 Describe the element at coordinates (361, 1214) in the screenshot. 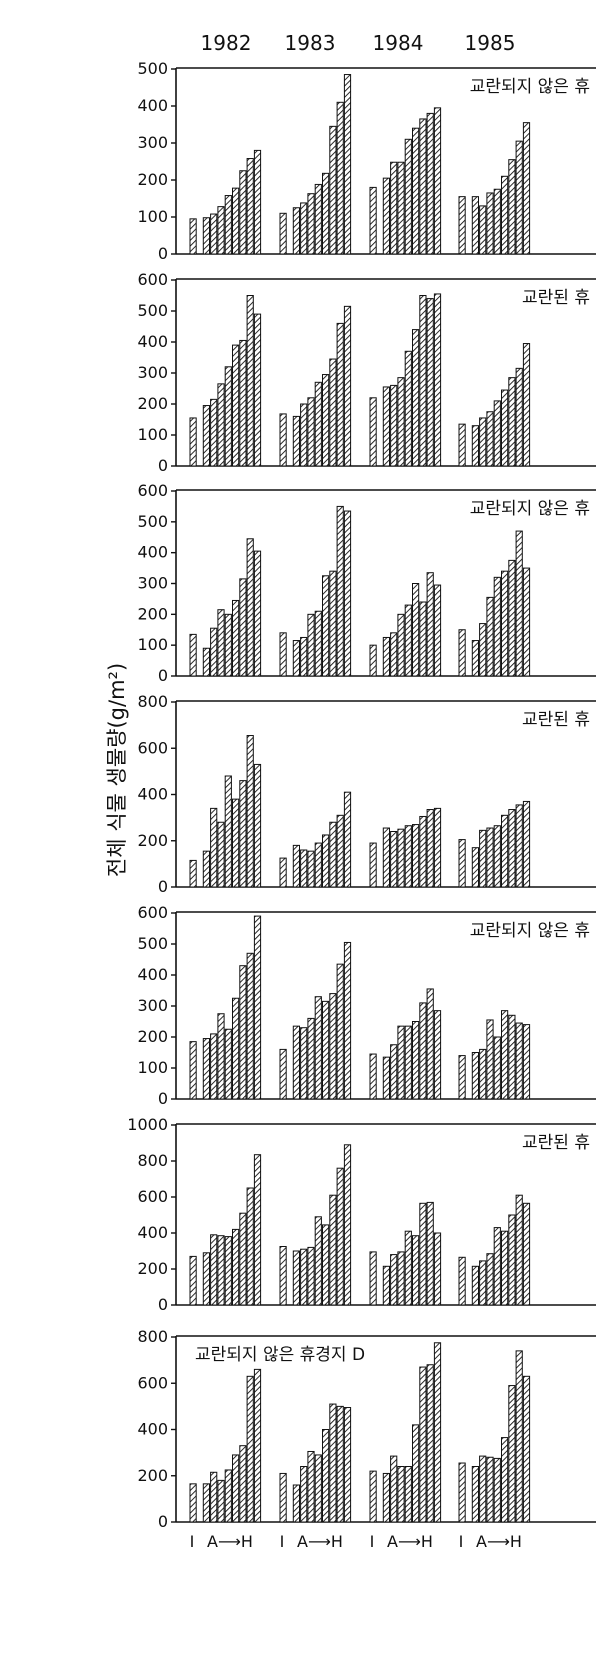

I see `panel-6: 0 200 400 600 800 1000 교란된 휴` at that location.